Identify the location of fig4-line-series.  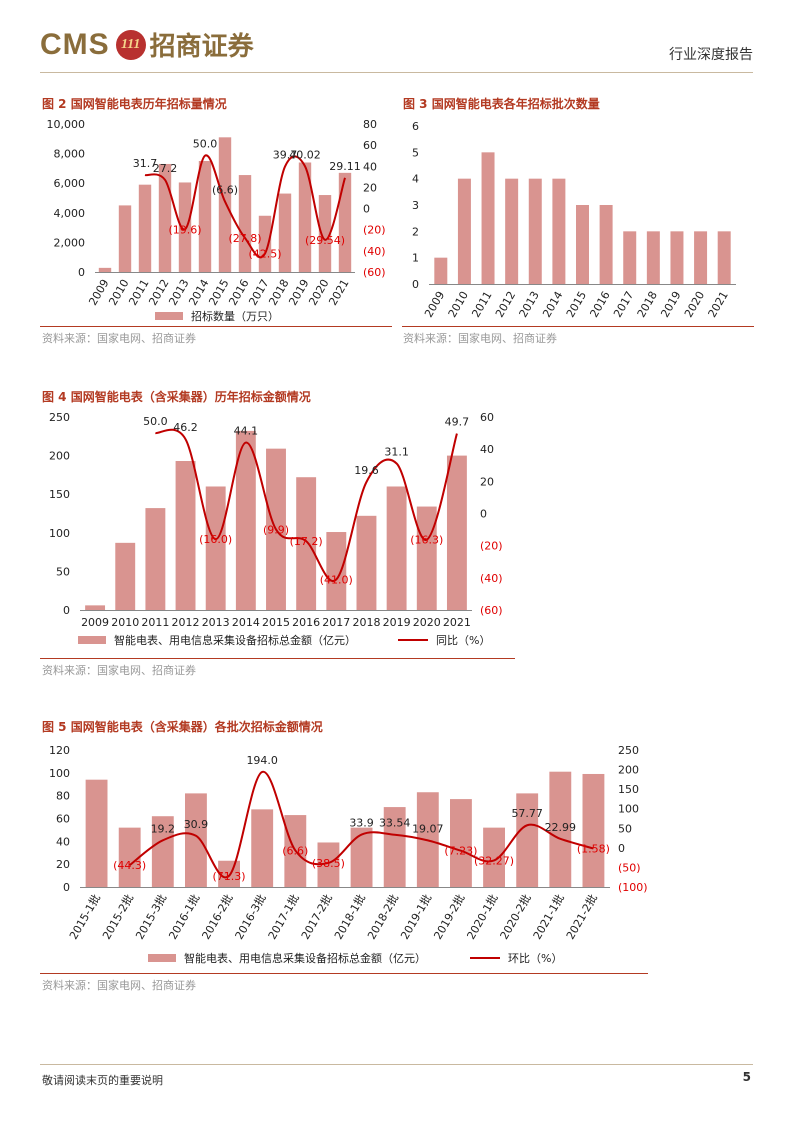
(306, 505).